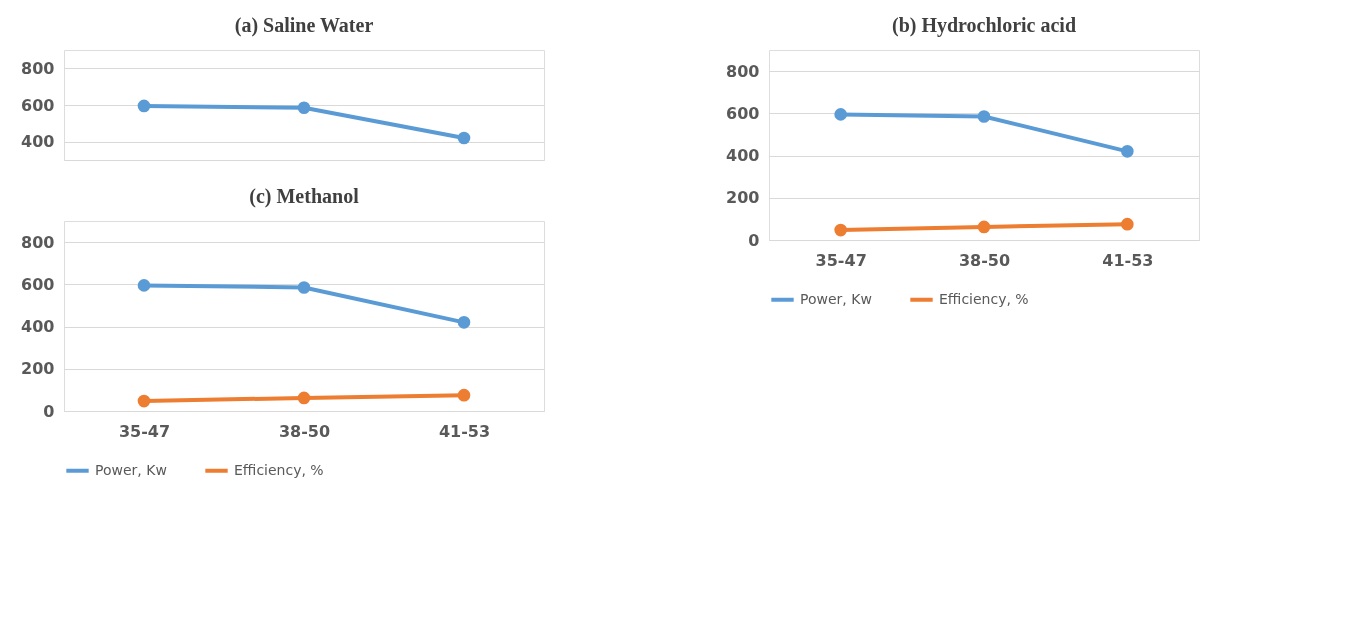 The height and width of the screenshot is (644, 1348). I want to click on chart-title: (c) Methanol, so click(304, 196).